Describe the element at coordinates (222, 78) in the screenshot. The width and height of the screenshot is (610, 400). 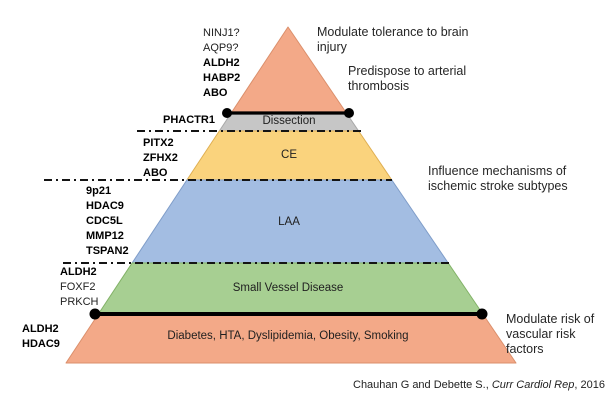
I see `gene-label: HABP2` at that location.